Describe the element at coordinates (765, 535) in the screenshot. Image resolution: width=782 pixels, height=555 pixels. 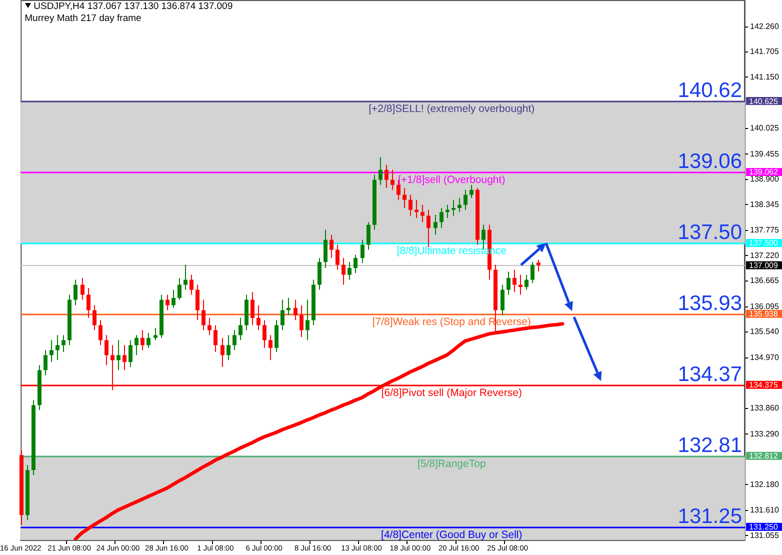
I see `y-tick-label: 131.055` at that location.